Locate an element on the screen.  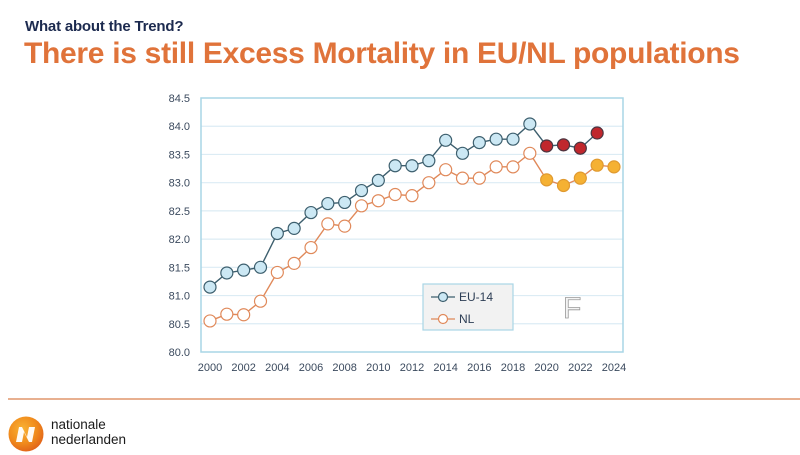
x-tick-label: 2016 is located at coordinates (479, 368).